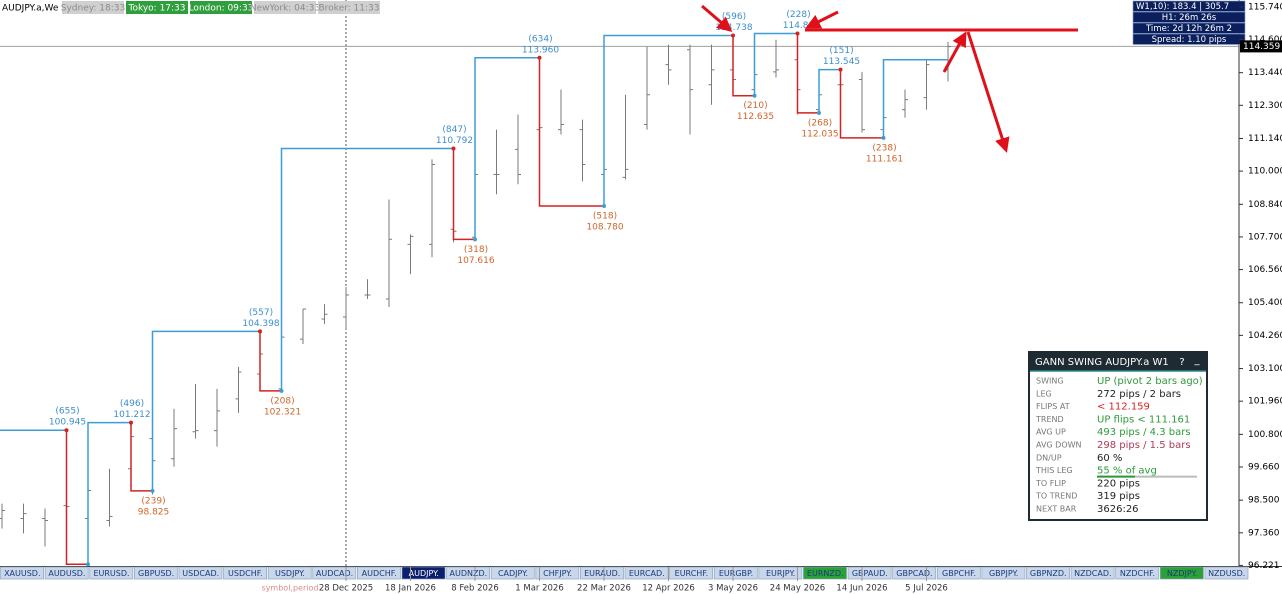 The image size is (1282, 594). Describe the element at coordinates (282, 412) in the screenshot. I see `swing-price-label: 102.321` at that location.